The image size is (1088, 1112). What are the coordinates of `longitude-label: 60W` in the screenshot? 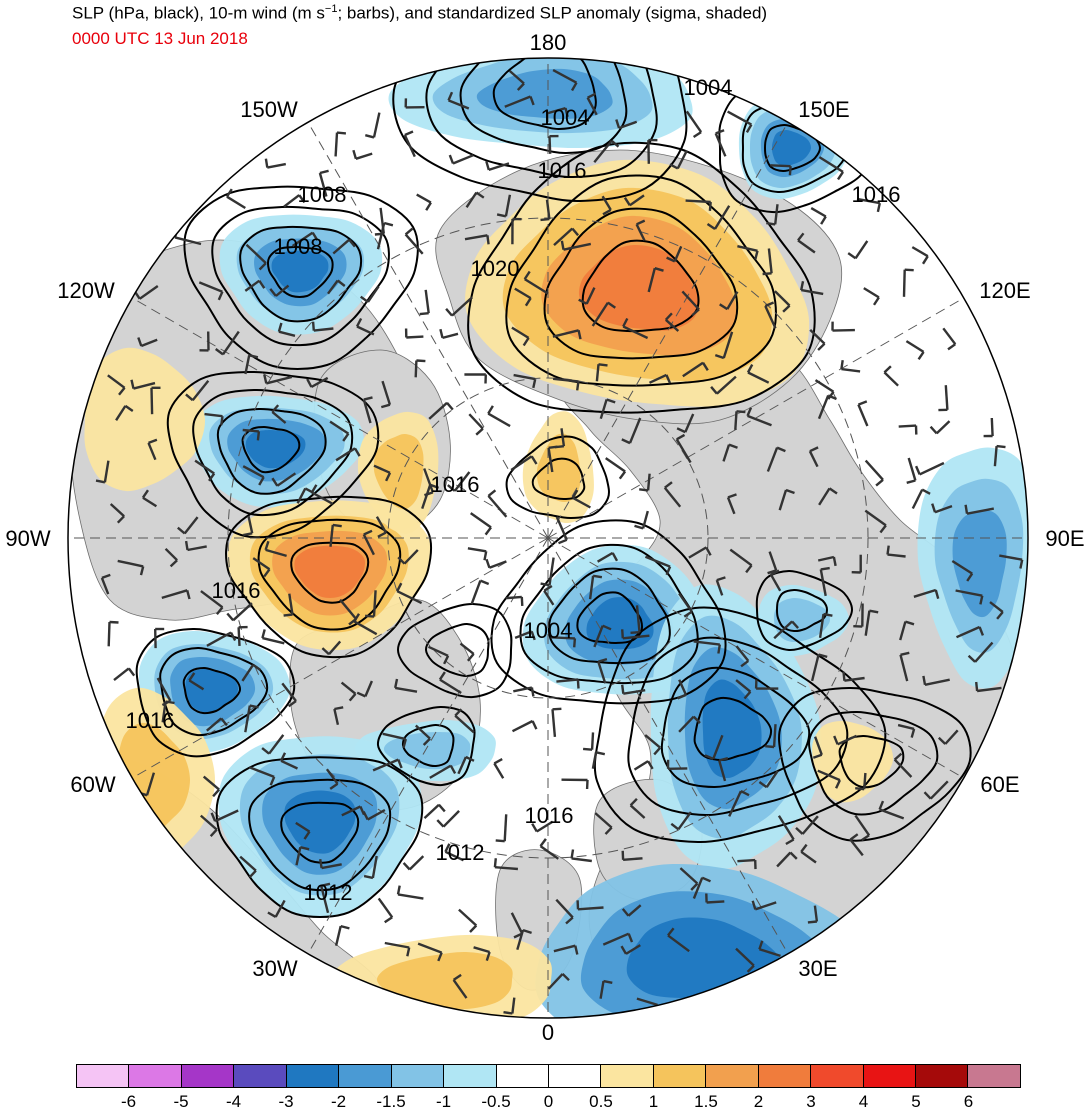 It's located at (92, 784).